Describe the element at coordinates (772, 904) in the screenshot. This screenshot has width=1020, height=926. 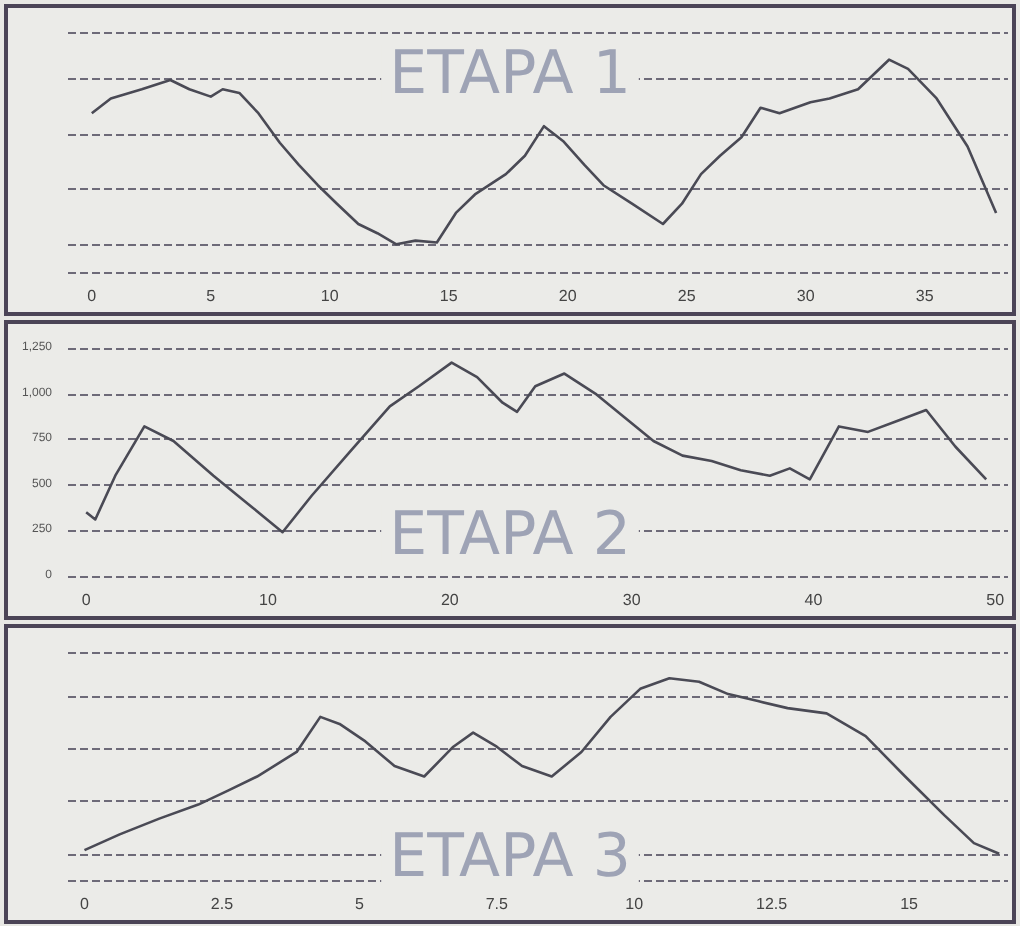
I see `x-tick-label: 12.5` at that location.